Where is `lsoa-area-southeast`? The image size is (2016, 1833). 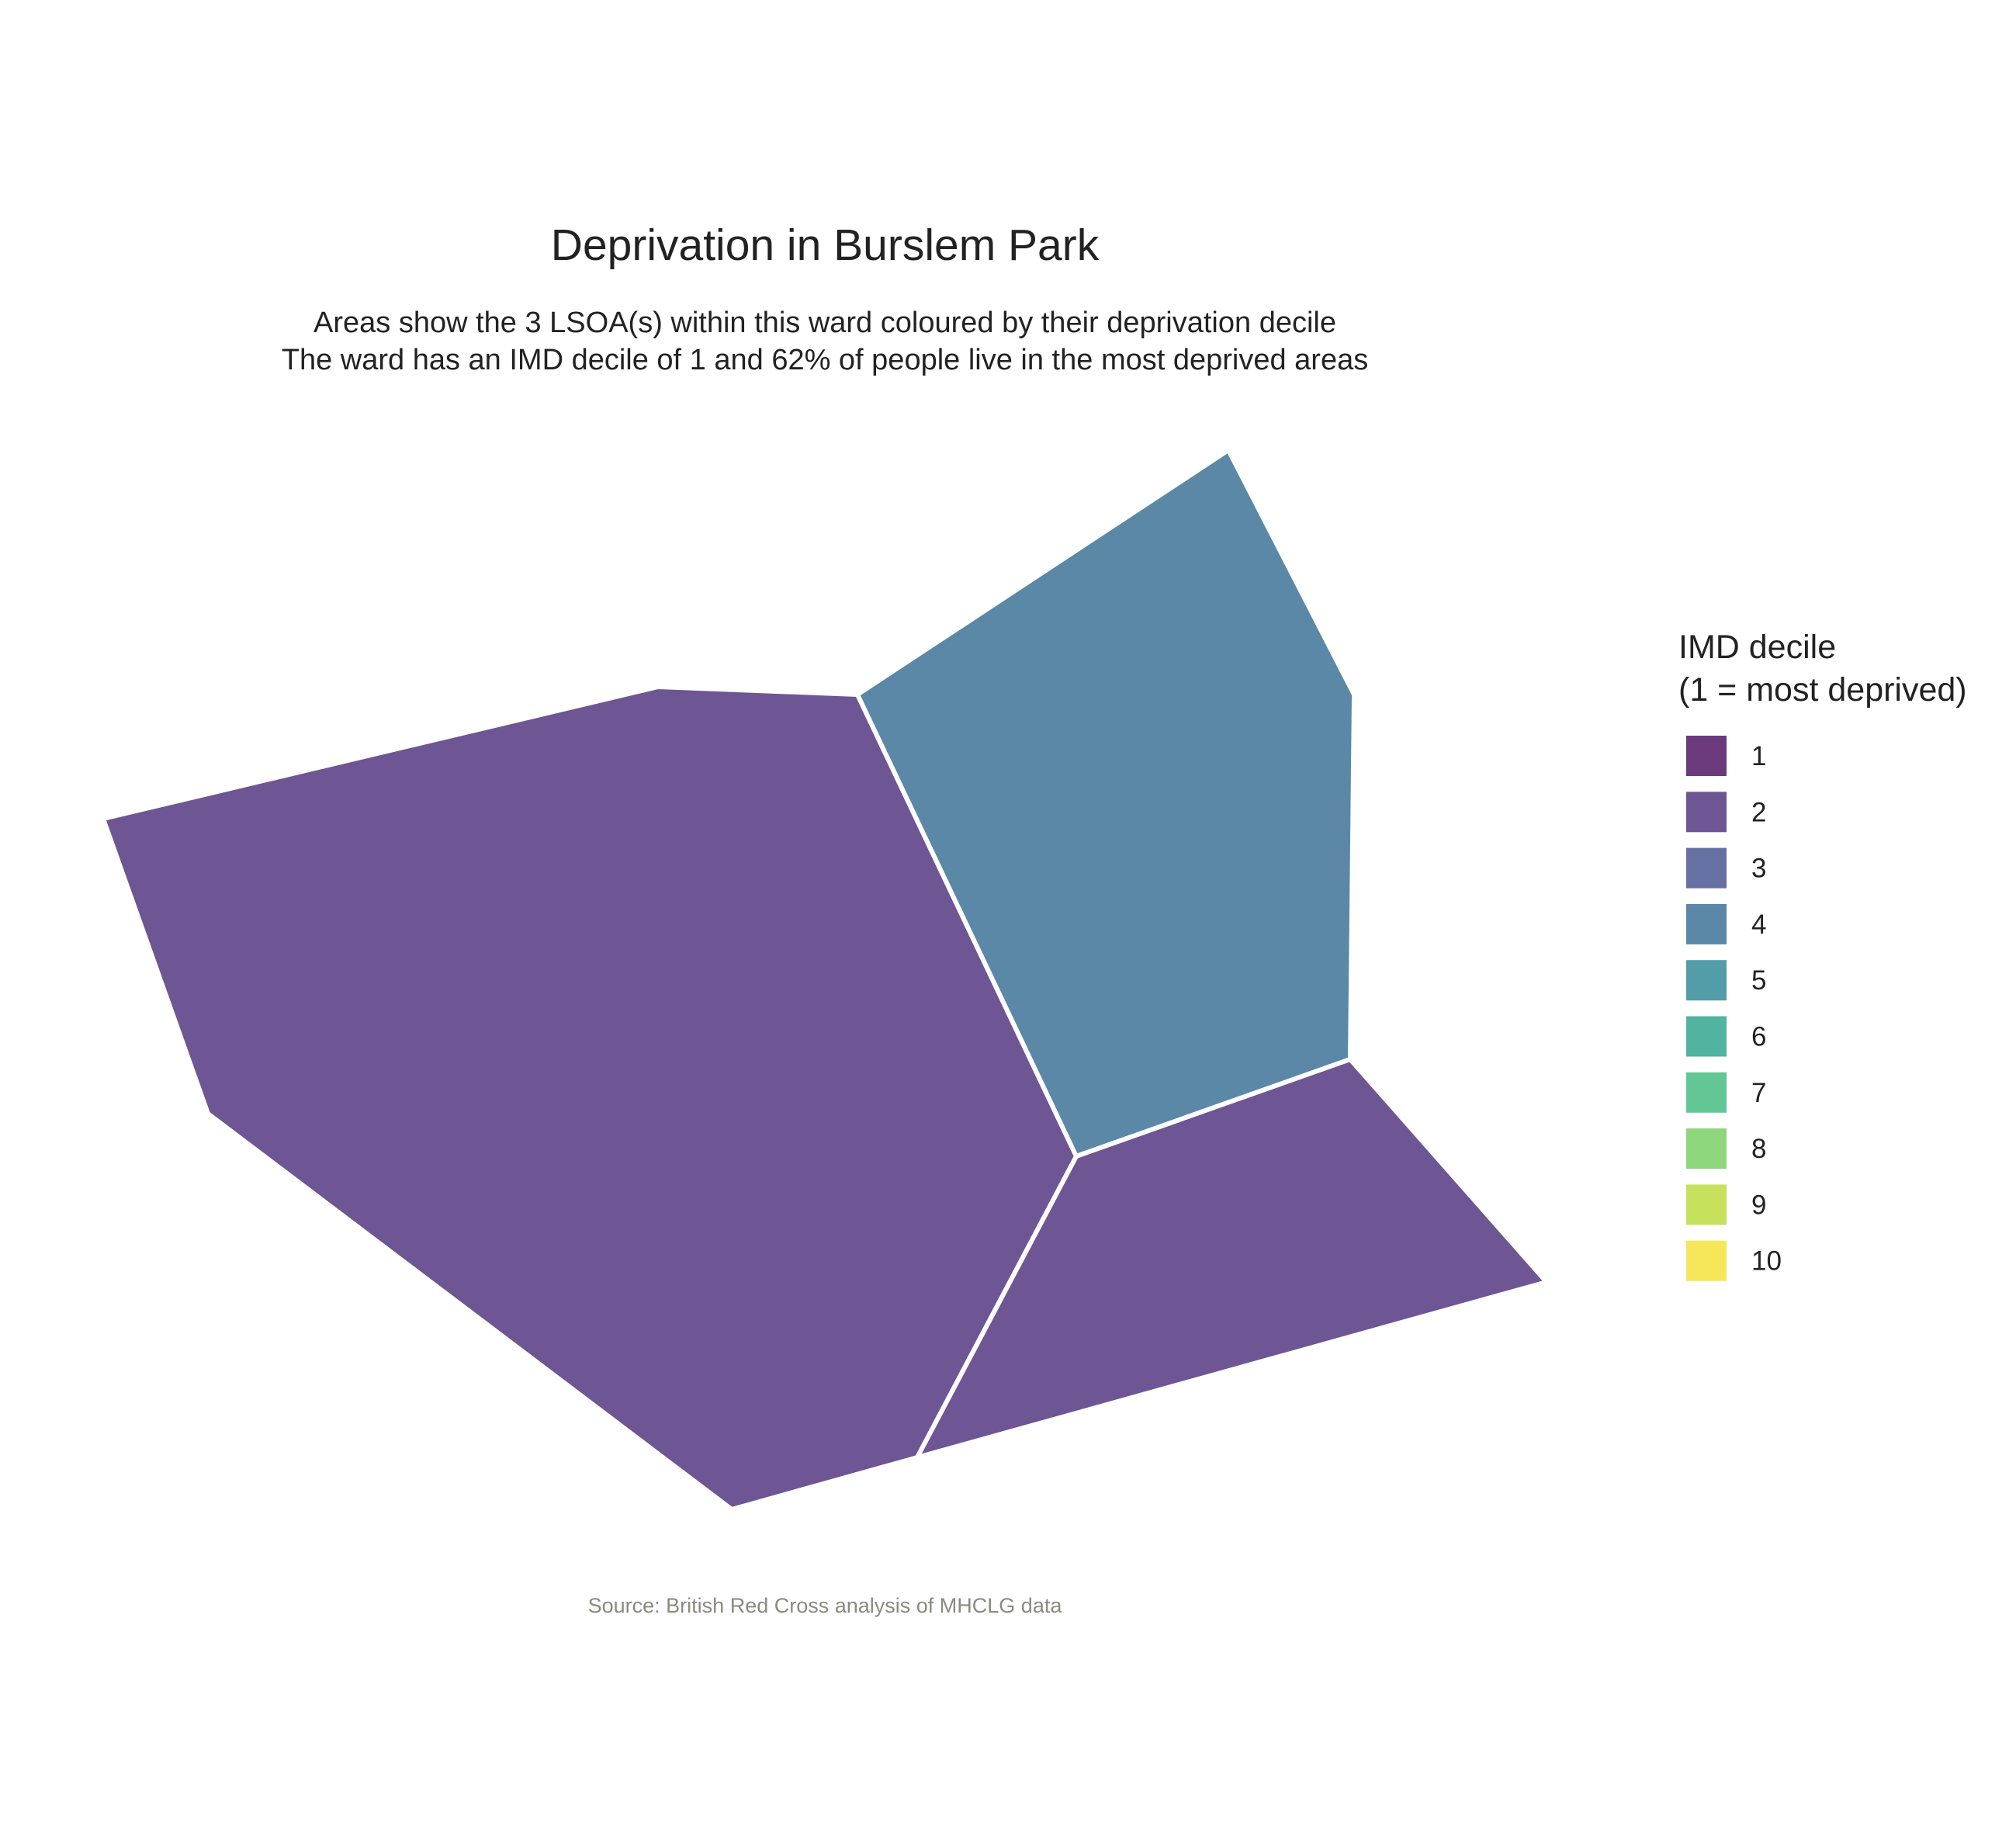 lsoa-area-southeast is located at coordinates (1232, 1259).